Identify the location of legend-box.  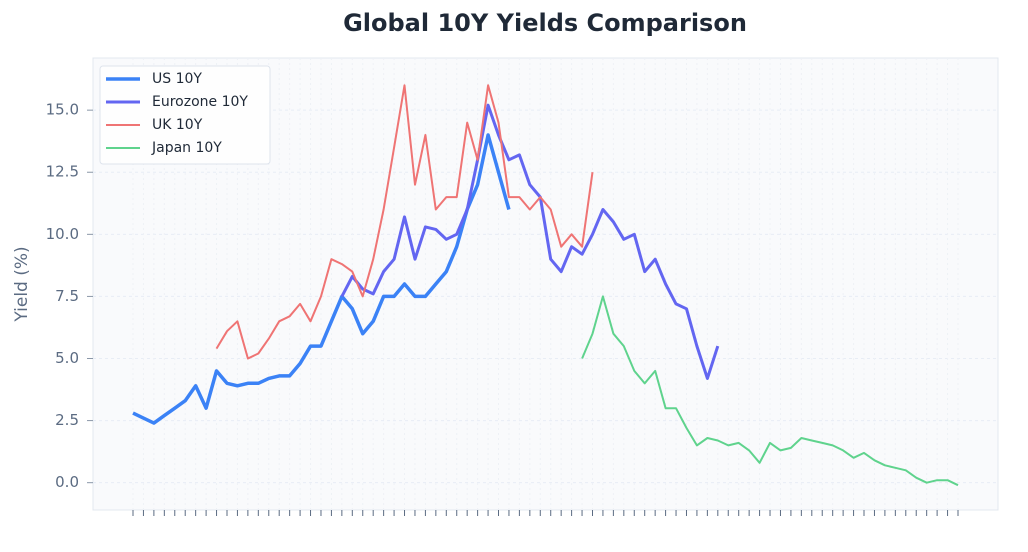
(185, 115).